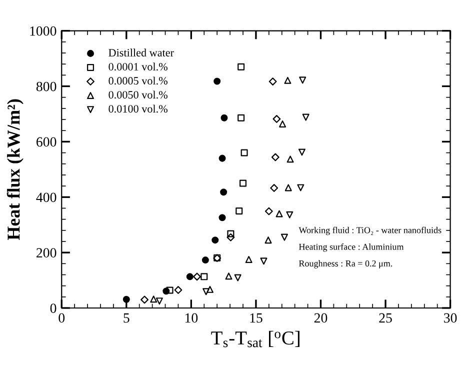  What do you see at coordinates (15, 169) in the screenshot?
I see `y-axis-title: Heat flux (kW/m²)` at bounding box center [15, 169].